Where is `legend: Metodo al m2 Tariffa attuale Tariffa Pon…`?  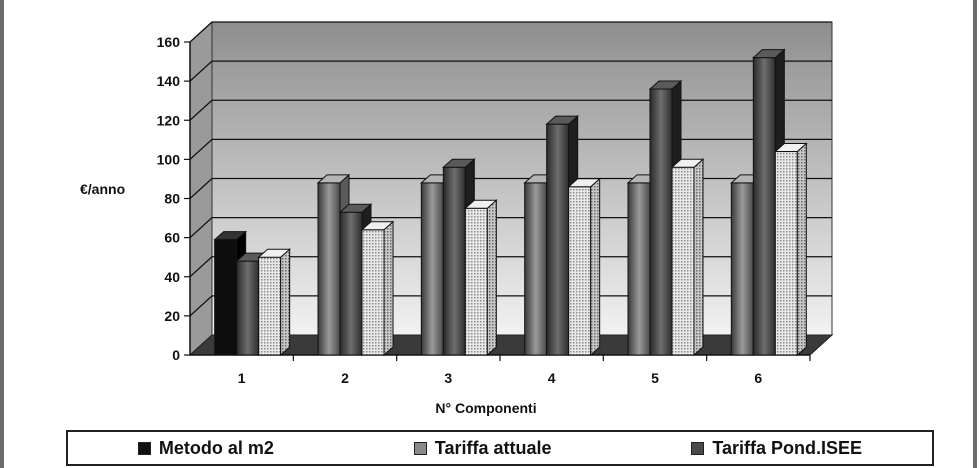
legend: Metodo al m2 Tariffa attuale Tariffa Pon… is located at coordinates (500, 448).